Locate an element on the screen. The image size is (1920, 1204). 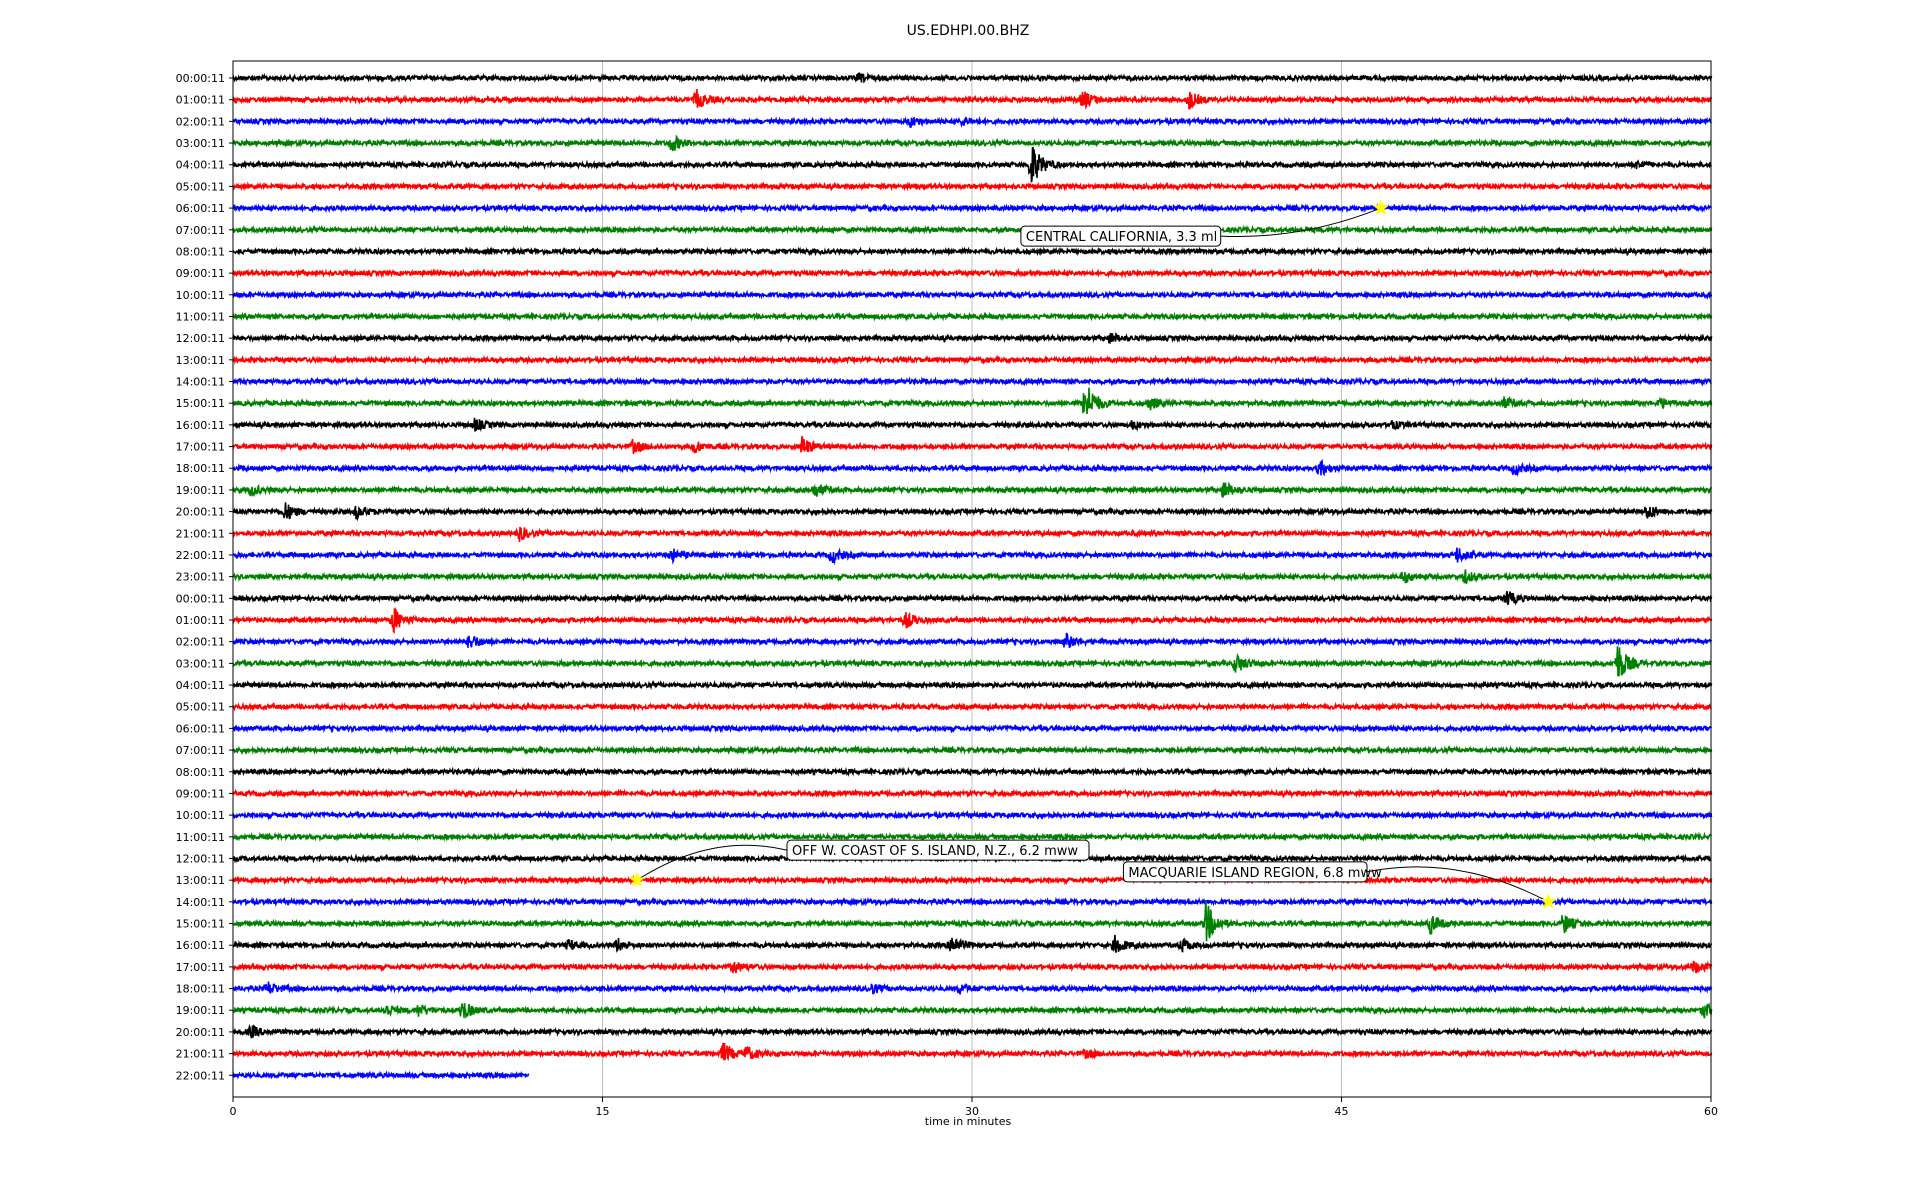
annotation-label: MACQUARIE ISLAND REGION, 6.8 mww is located at coordinates (1255, 873).